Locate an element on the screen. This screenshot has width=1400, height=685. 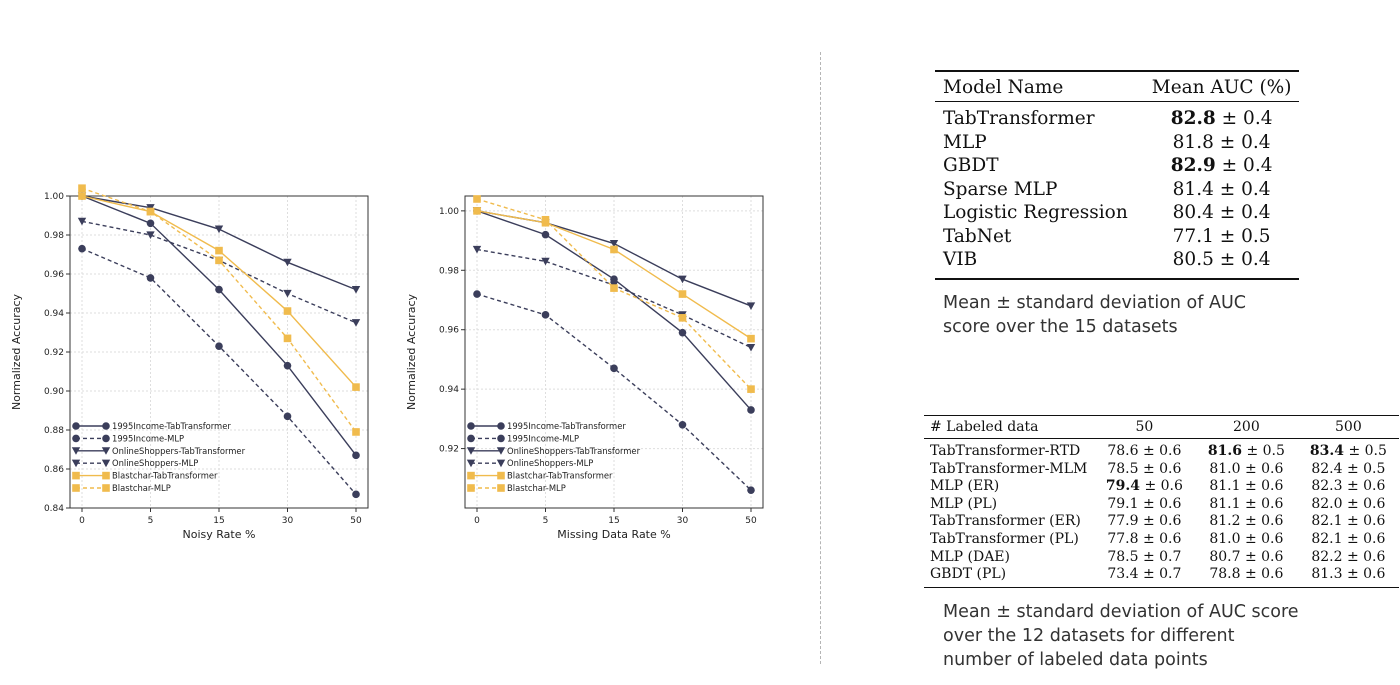
score-cell: 80.7 ± 0.6 is located at coordinates (1246, 558).